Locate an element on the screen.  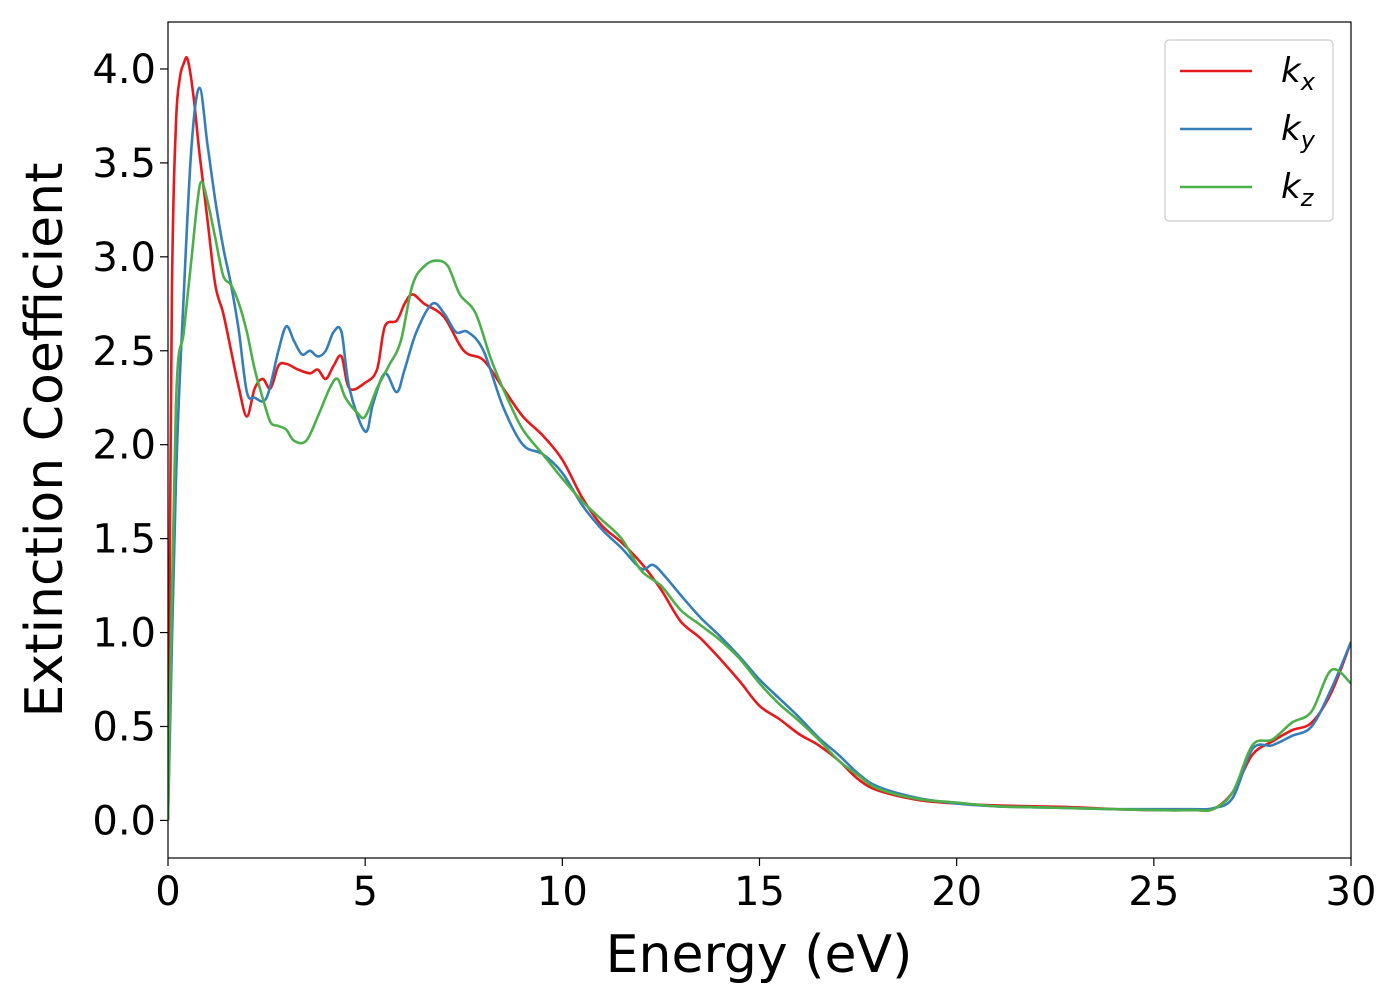
y-tick-label: 2.0 is located at coordinates (124, 446).